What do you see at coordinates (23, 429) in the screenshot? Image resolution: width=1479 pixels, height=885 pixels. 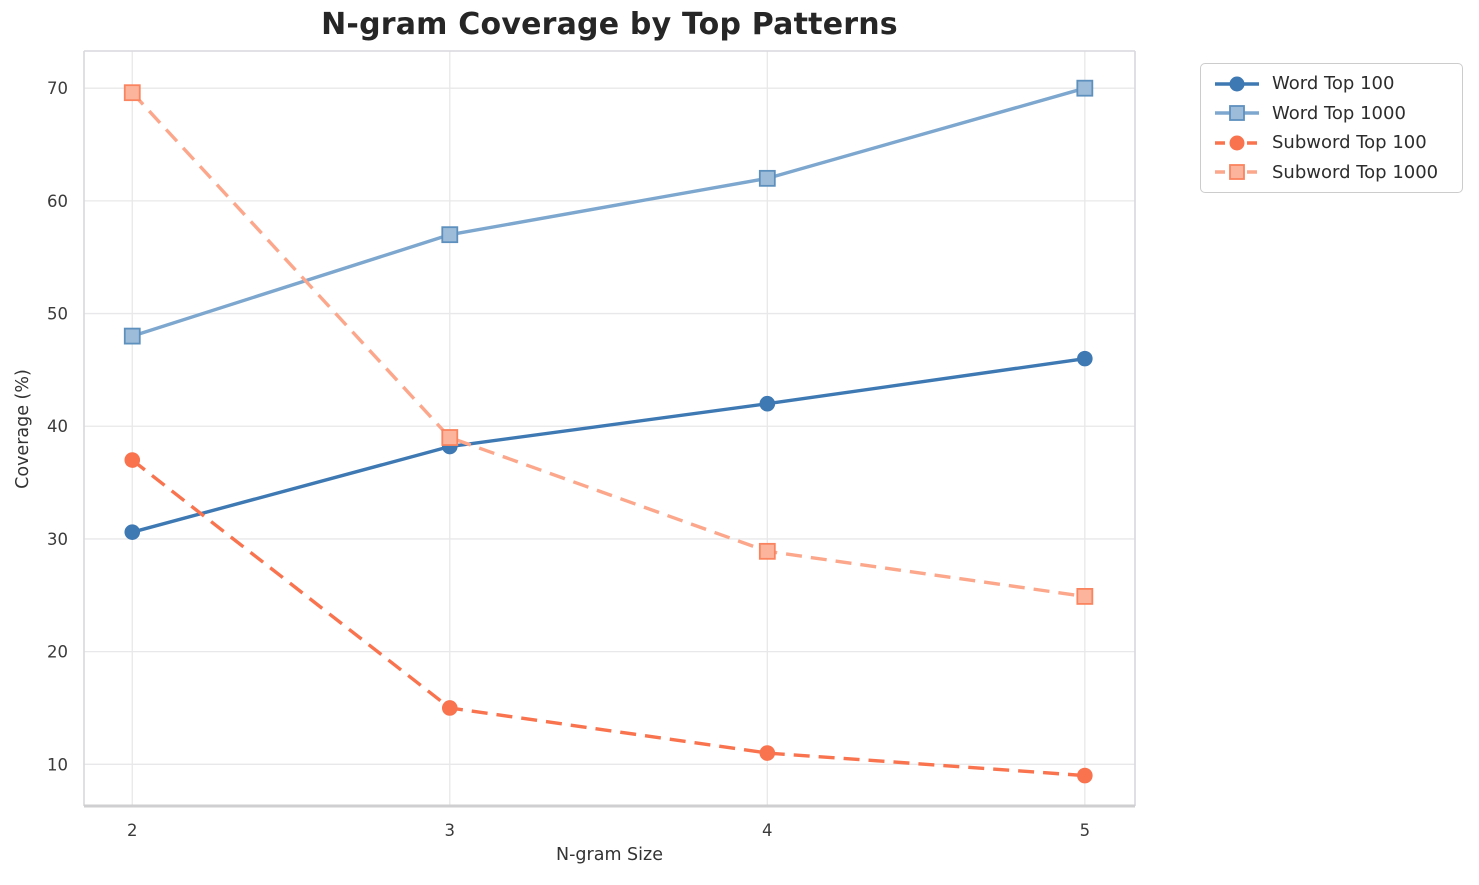 I see `y-axis-label: Coverage (%)` at bounding box center [23, 429].